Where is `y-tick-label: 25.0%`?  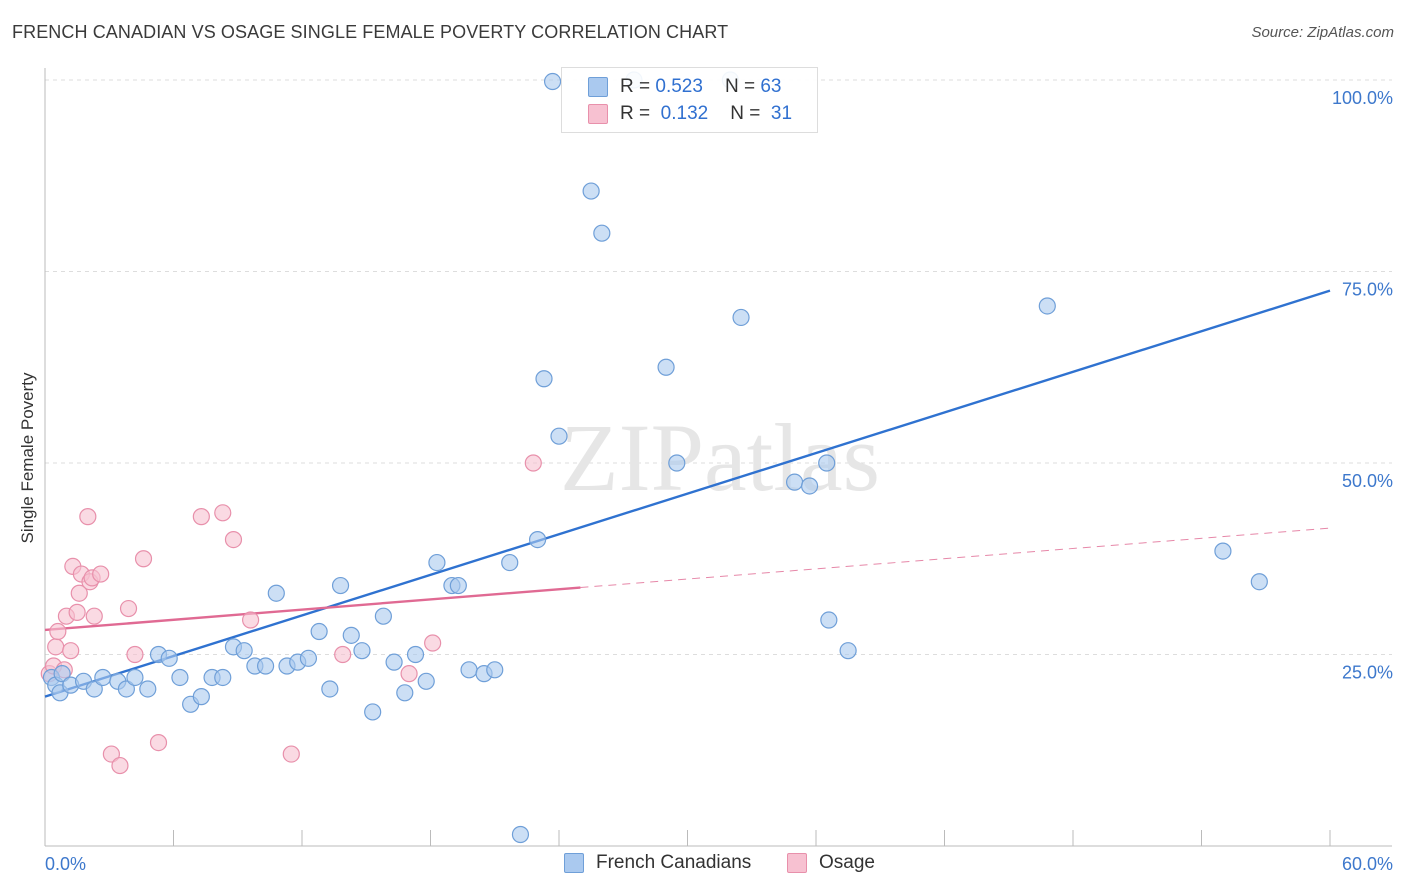 y-tick-label: 25.0% is located at coordinates (1367, 673).